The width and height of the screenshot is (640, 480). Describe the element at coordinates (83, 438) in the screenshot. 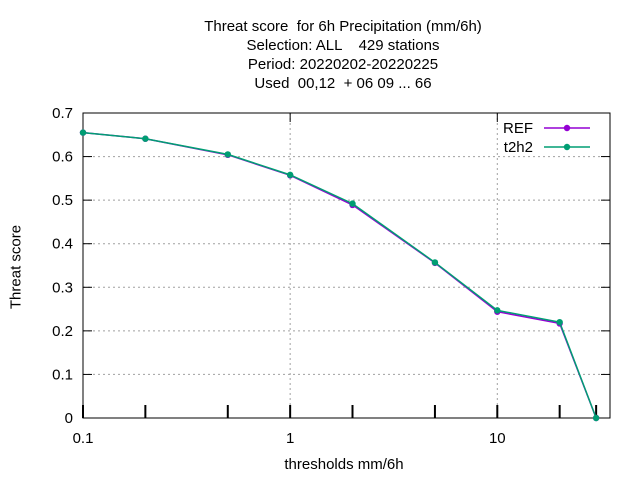

I see `x-tick-label: 0.1` at that location.